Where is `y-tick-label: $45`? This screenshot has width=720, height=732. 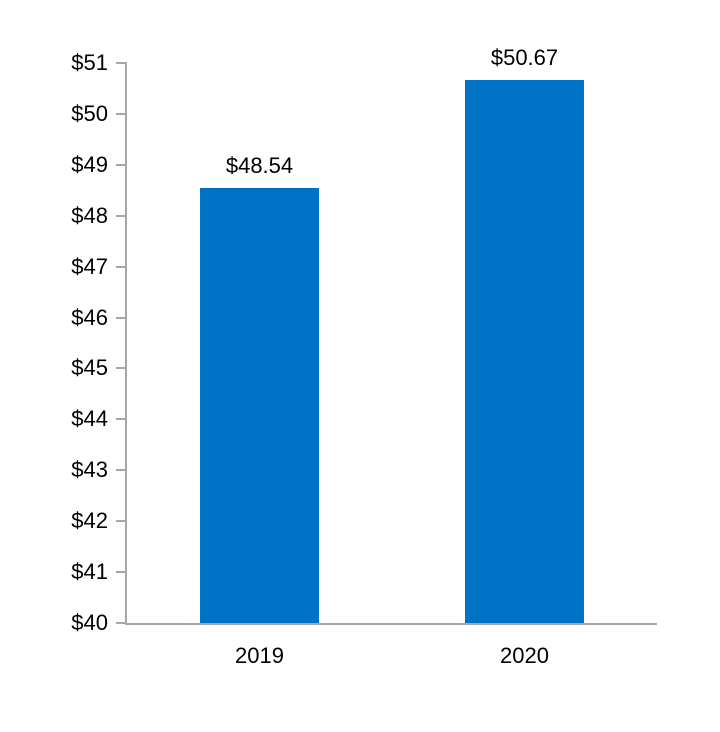 y-tick-label: $45 is located at coordinates (89, 368).